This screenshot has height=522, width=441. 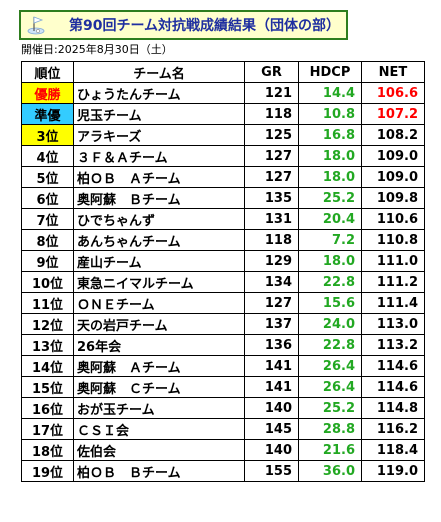 What do you see at coordinates (393, 324) in the screenshot?
I see `net-cell: 113.0` at bounding box center [393, 324].